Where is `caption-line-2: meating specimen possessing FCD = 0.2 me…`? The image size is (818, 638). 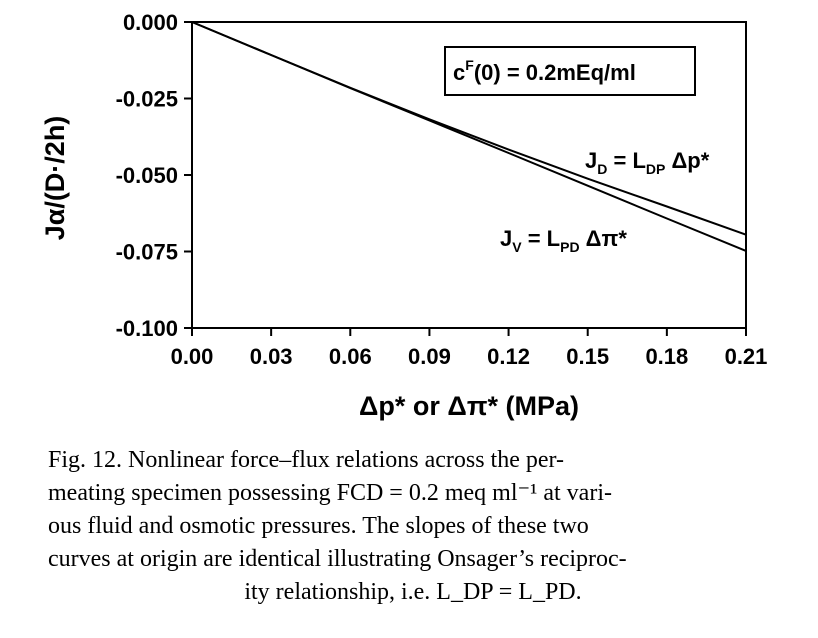
caption-line-2: meating specimen possessing FCD = 0.2 me… is located at coordinates (330, 493).